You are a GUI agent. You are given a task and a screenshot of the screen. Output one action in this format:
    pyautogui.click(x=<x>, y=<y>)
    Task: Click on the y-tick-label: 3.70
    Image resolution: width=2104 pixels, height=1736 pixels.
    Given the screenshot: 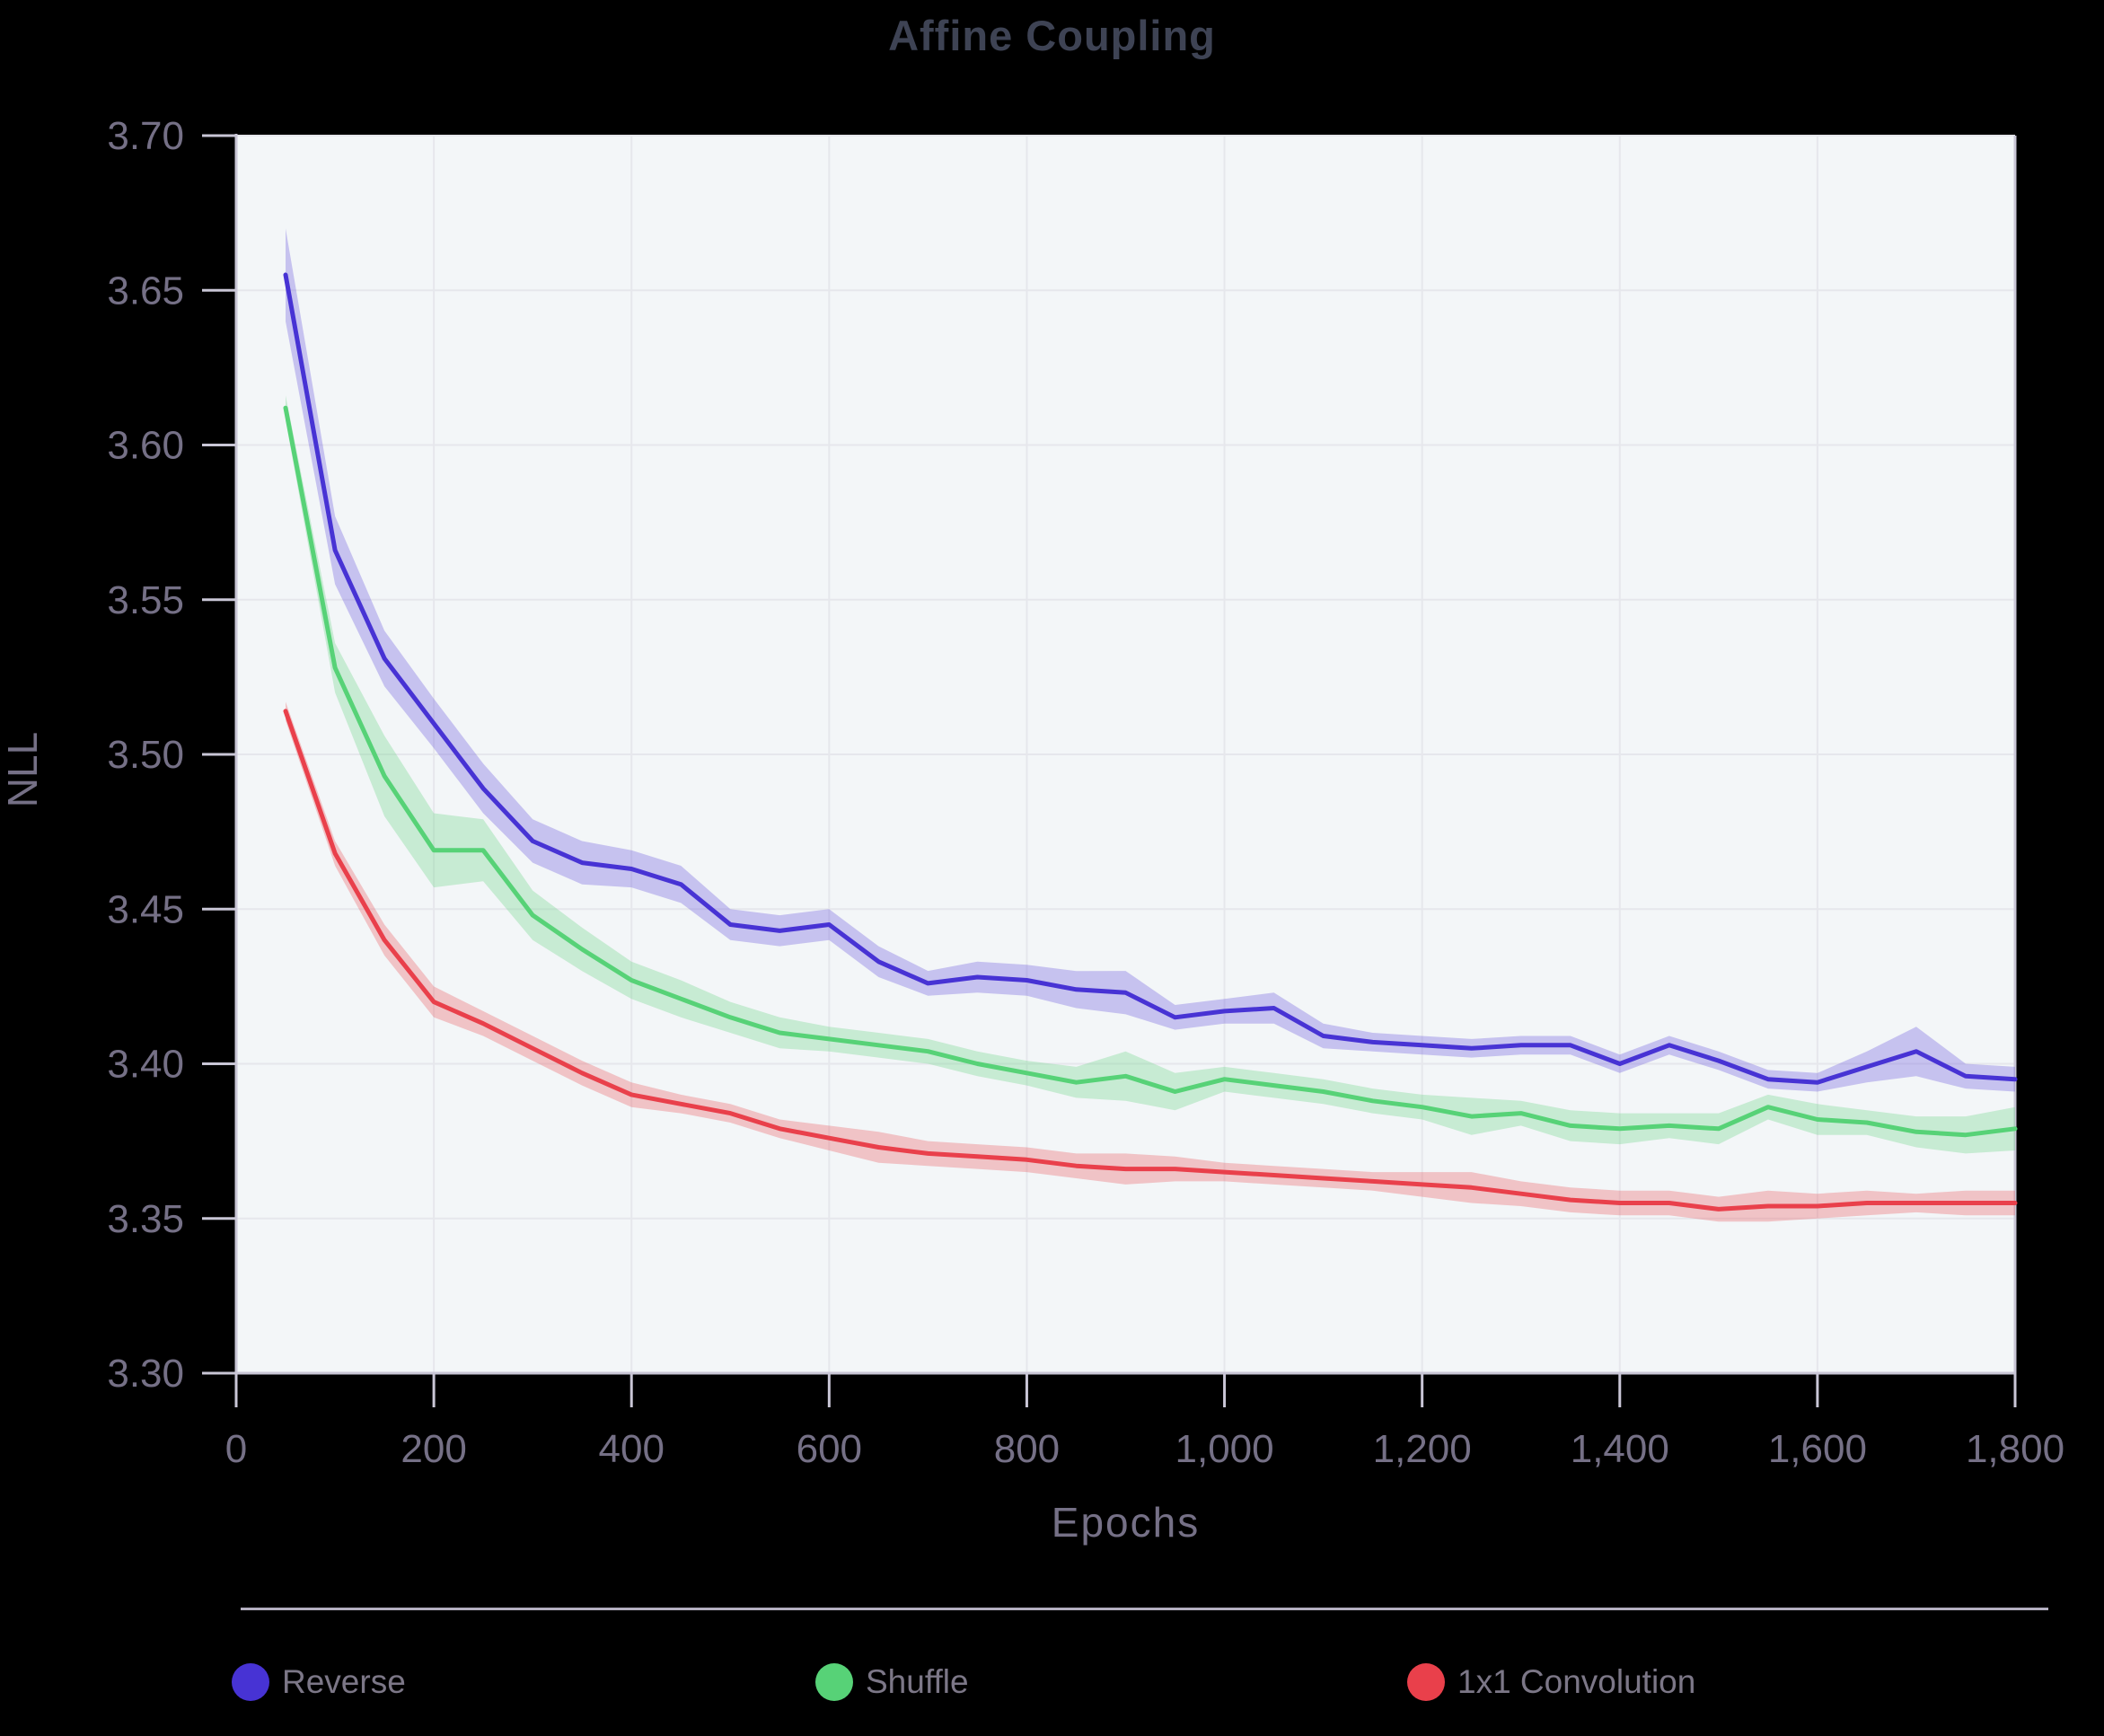 What is the action you would take?
    pyautogui.click(x=145, y=136)
    